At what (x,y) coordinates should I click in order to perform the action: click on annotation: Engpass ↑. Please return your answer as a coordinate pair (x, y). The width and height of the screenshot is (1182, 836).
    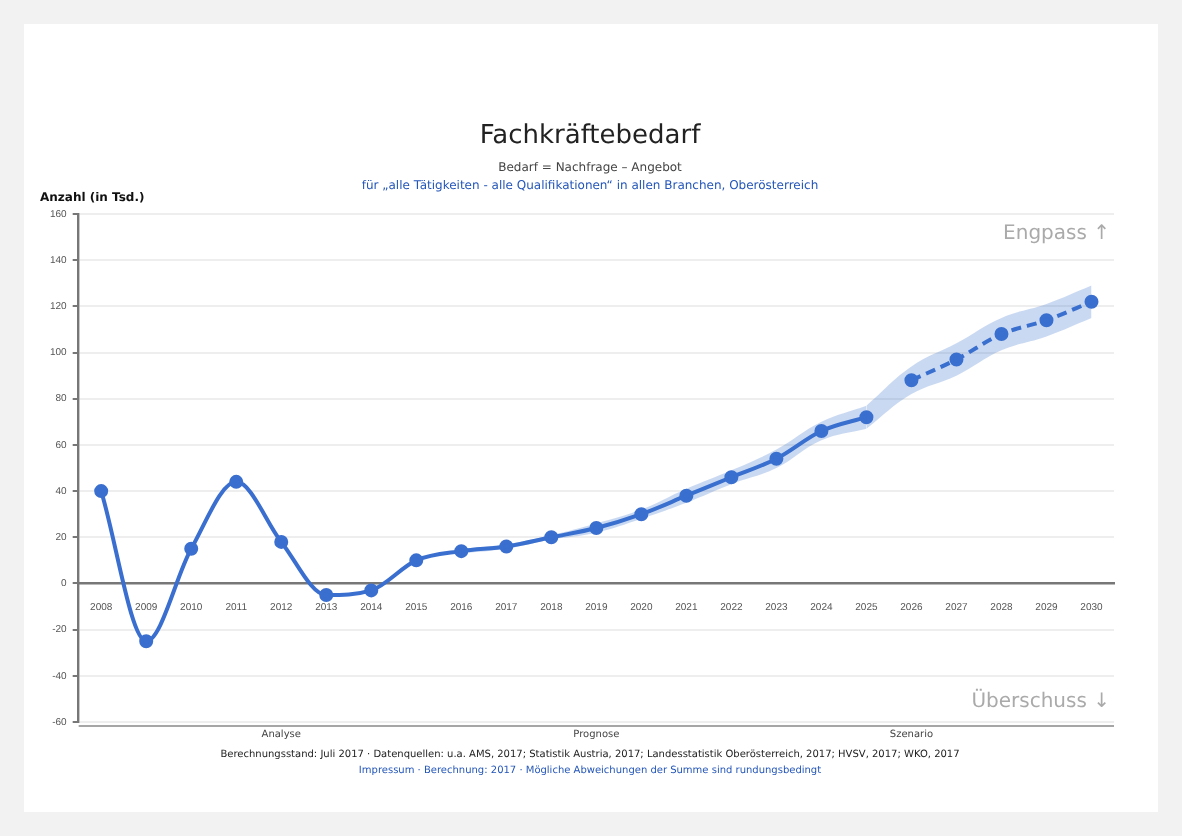
    Looking at the image, I should click on (1056, 234).